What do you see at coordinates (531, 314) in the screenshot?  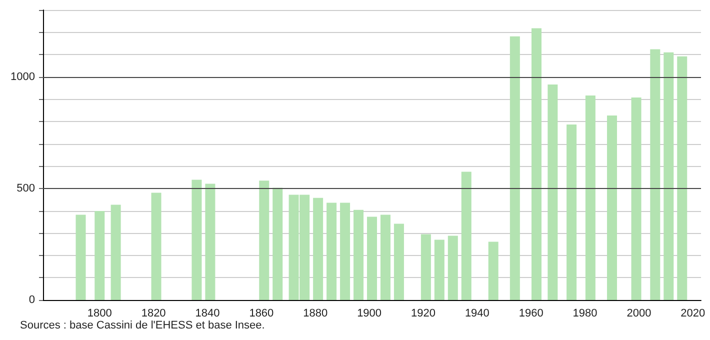 I see `x-tick-label: 1960` at bounding box center [531, 314].